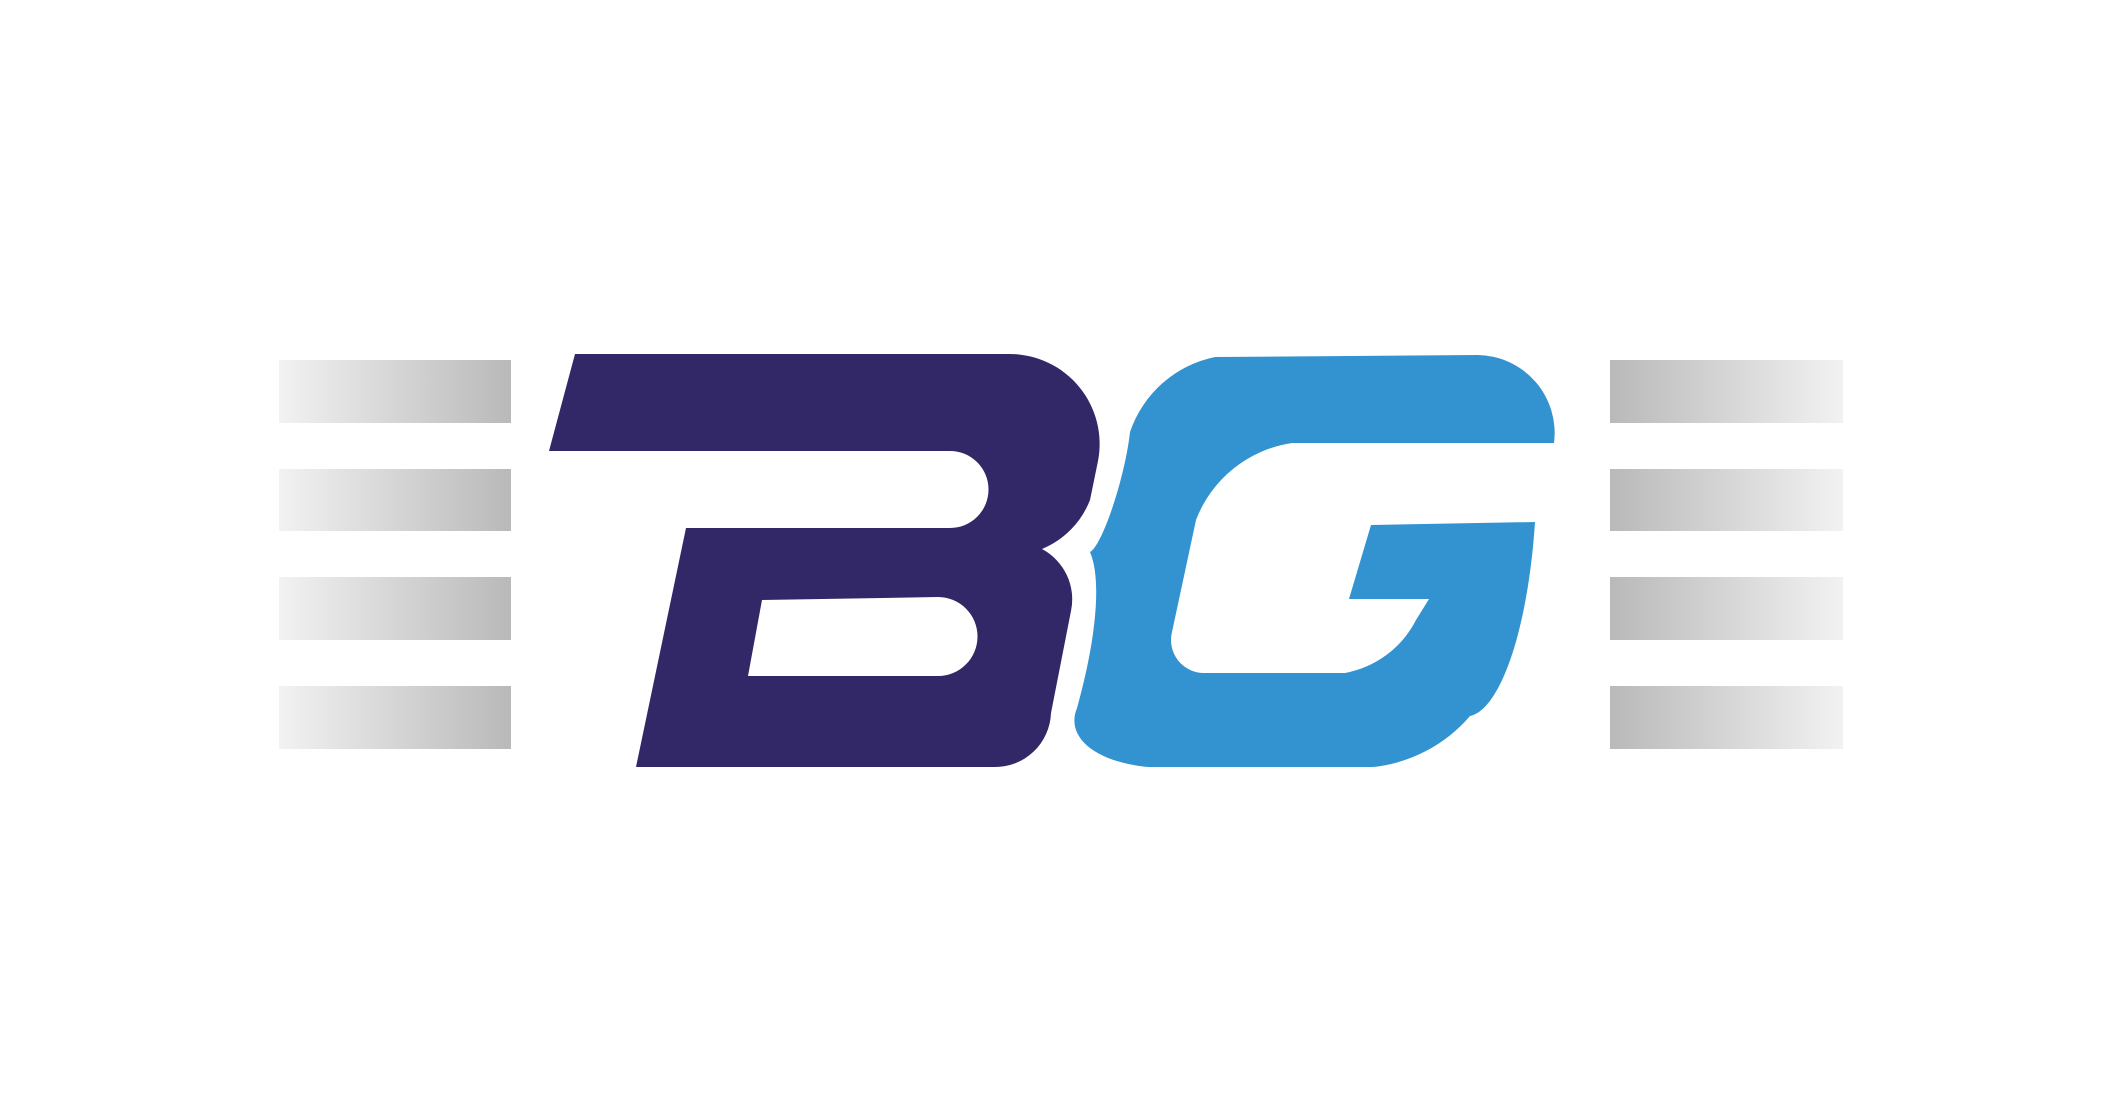  Describe the element at coordinates (395, 554) in the screenshot. I see `left-stripes` at that location.